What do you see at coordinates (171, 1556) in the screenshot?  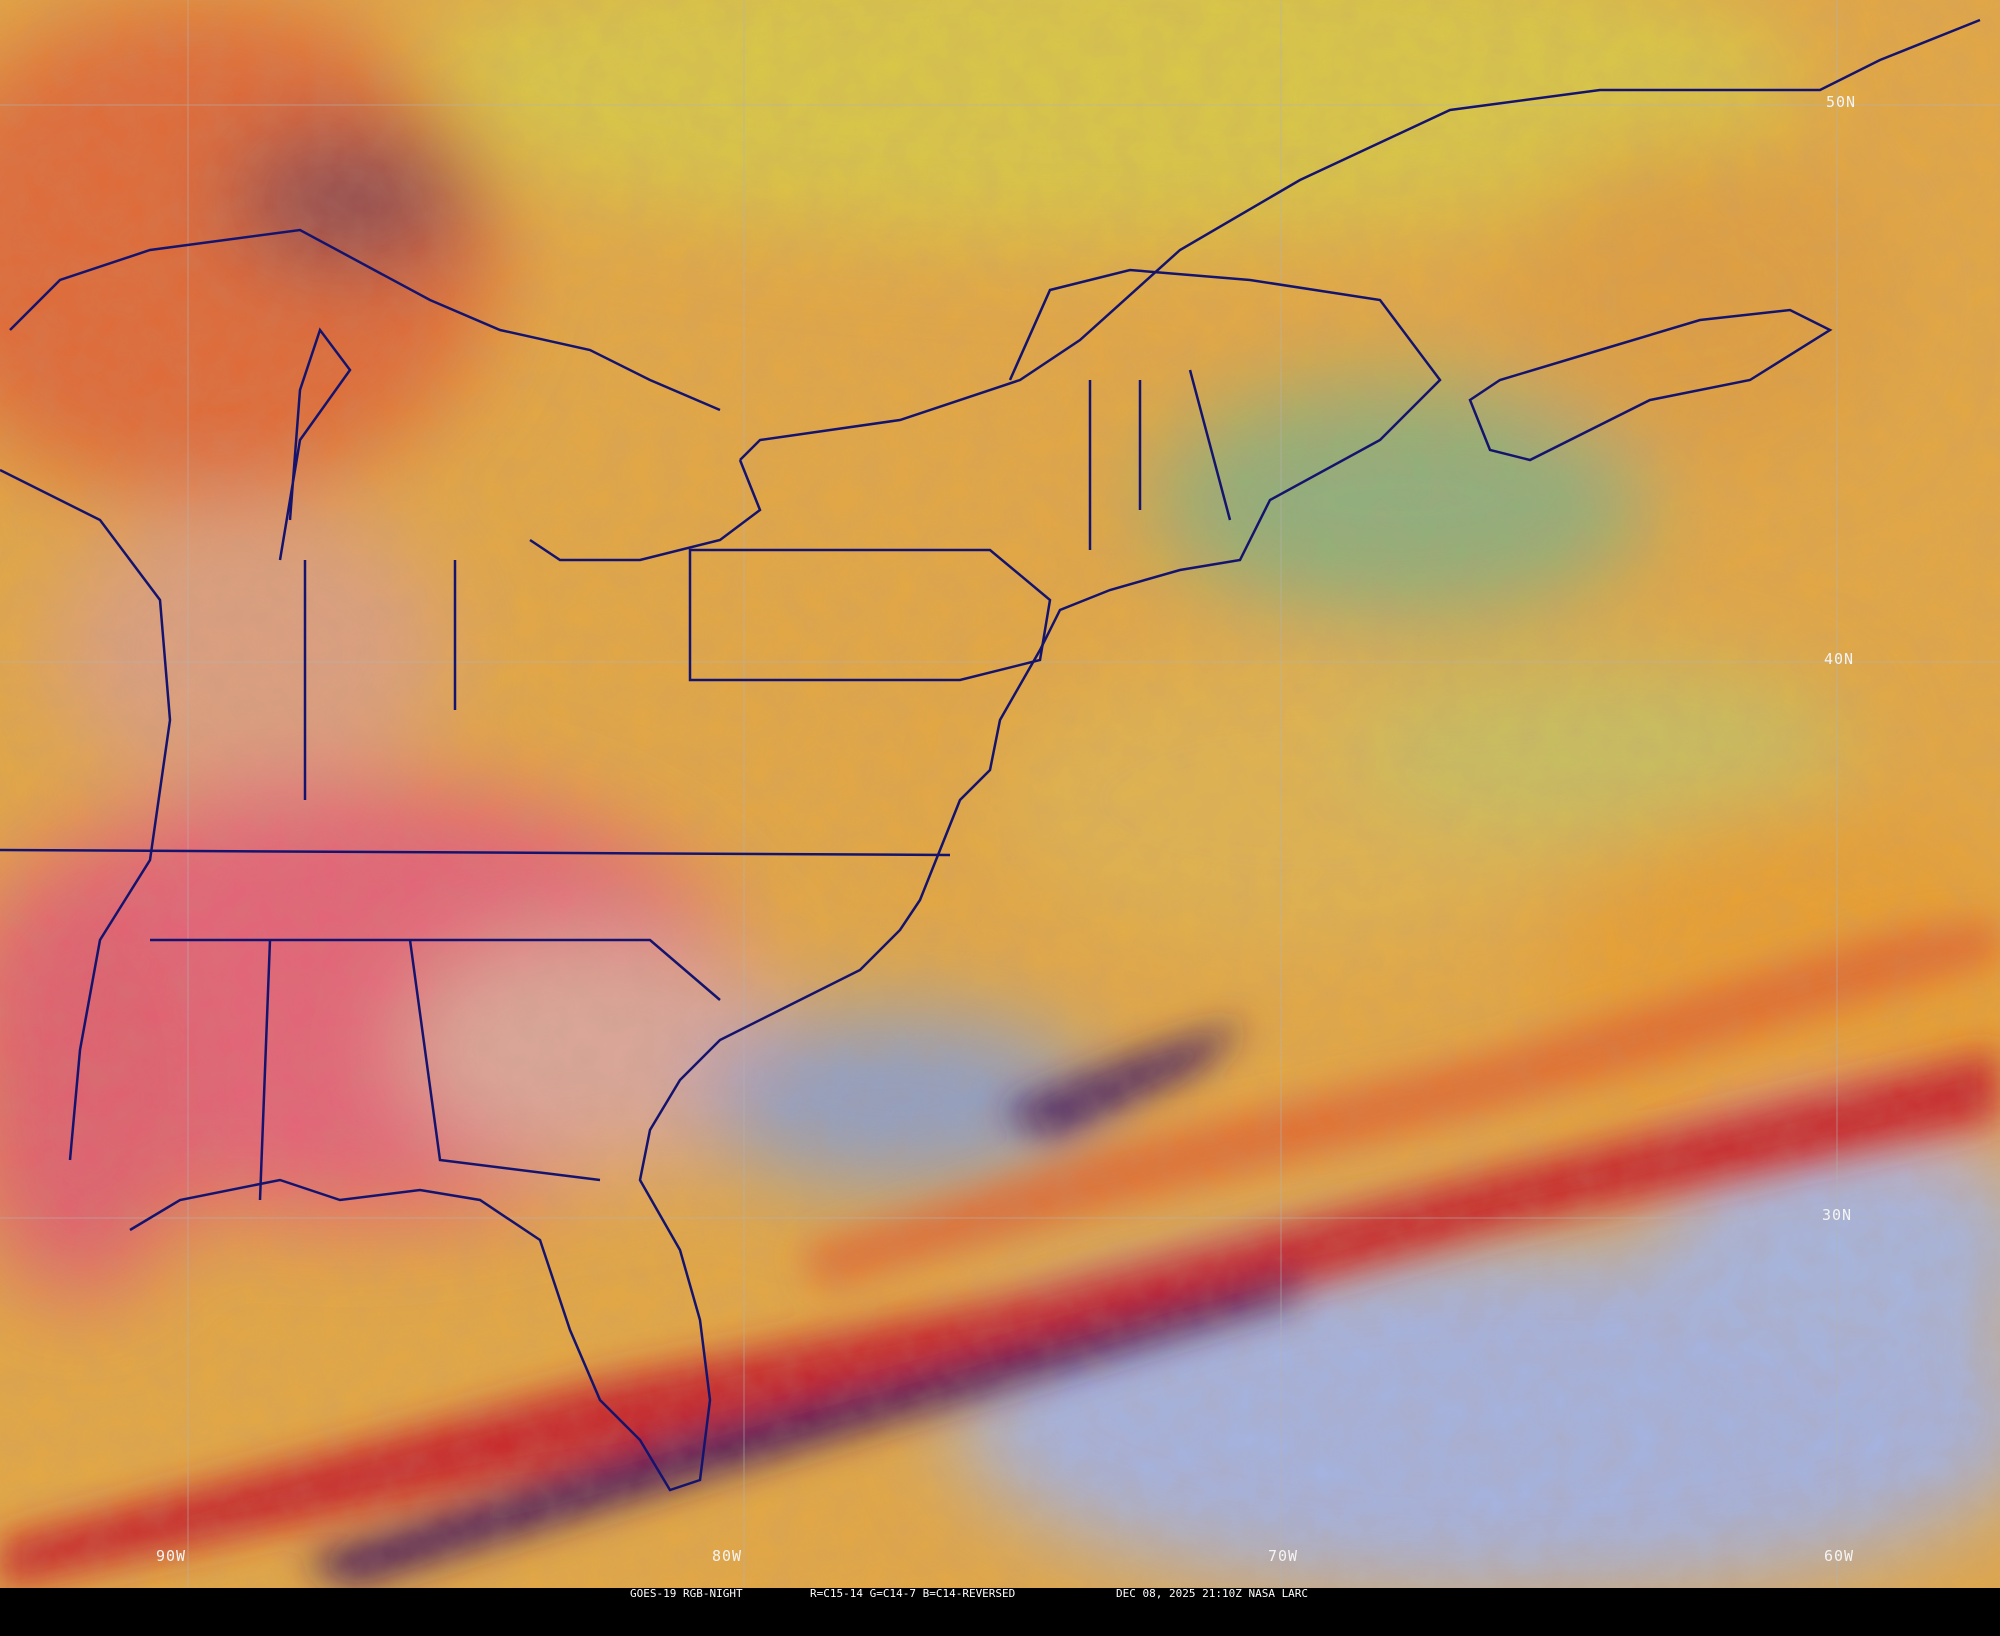 I see `lon-label-90w: 90W` at bounding box center [171, 1556].